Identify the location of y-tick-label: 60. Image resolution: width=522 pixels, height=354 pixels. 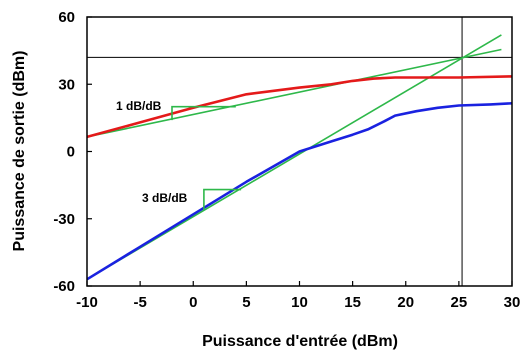
(66, 17).